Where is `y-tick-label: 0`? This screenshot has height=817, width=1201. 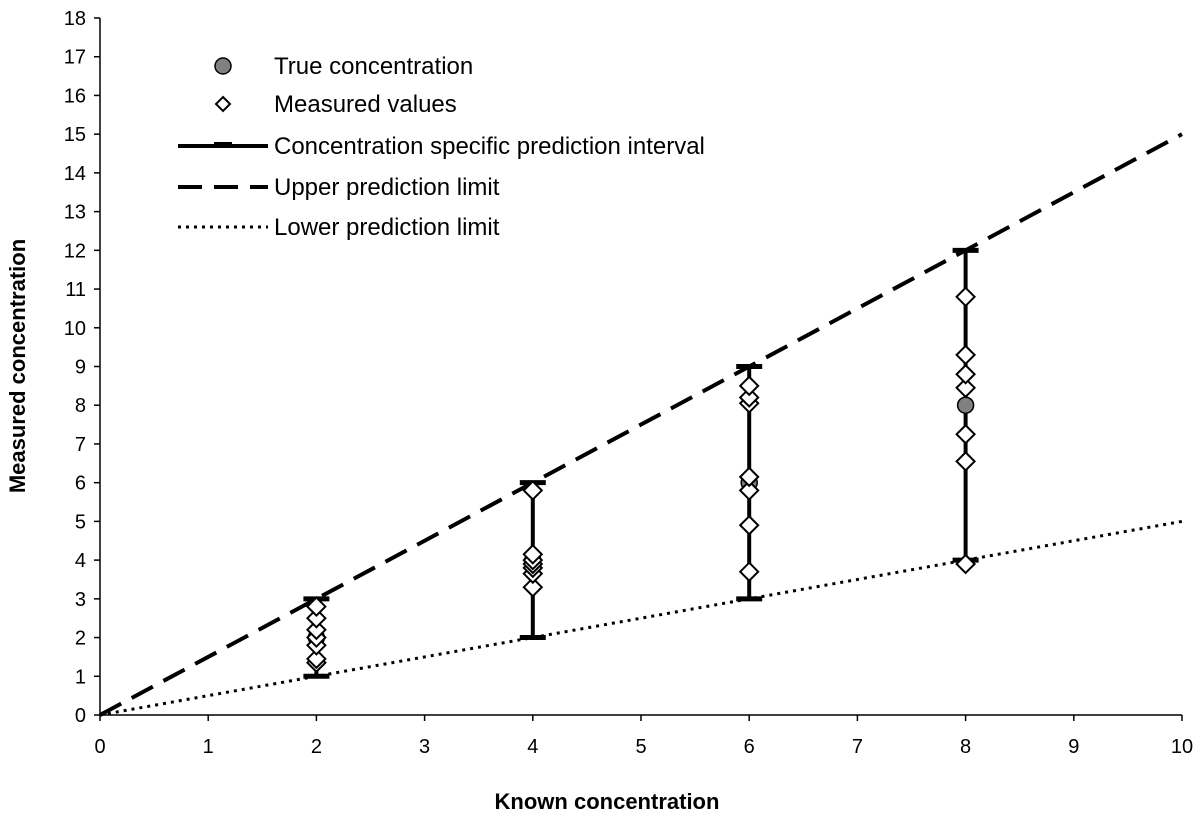 y-tick-label: 0 is located at coordinates (80, 716).